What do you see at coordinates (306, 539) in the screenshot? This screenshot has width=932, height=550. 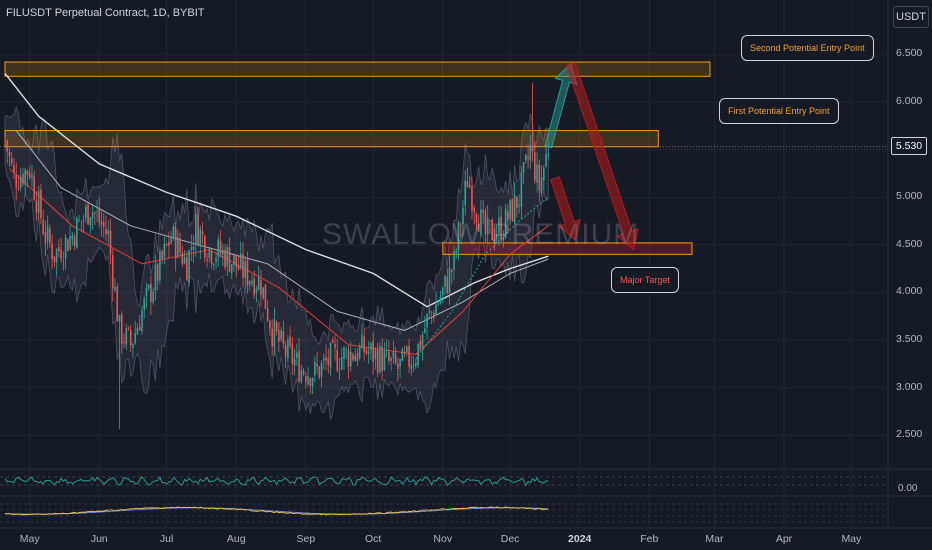 I see `time-tick-label: Sep` at bounding box center [306, 539].